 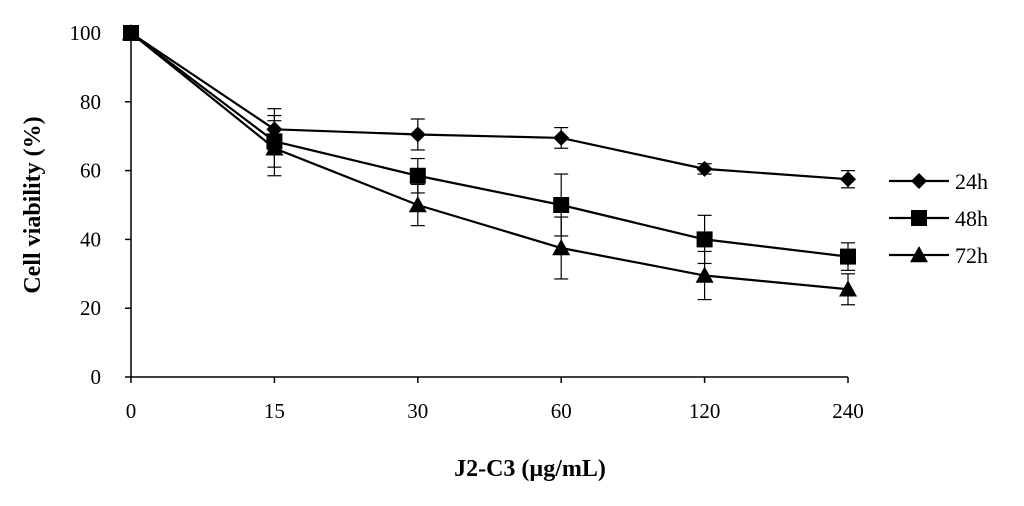 What do you see at coordinates (495, 400) in the screenshot?
I see `x-ticks: 0 15 30 60 120 240` at bounding box center [495, 400].